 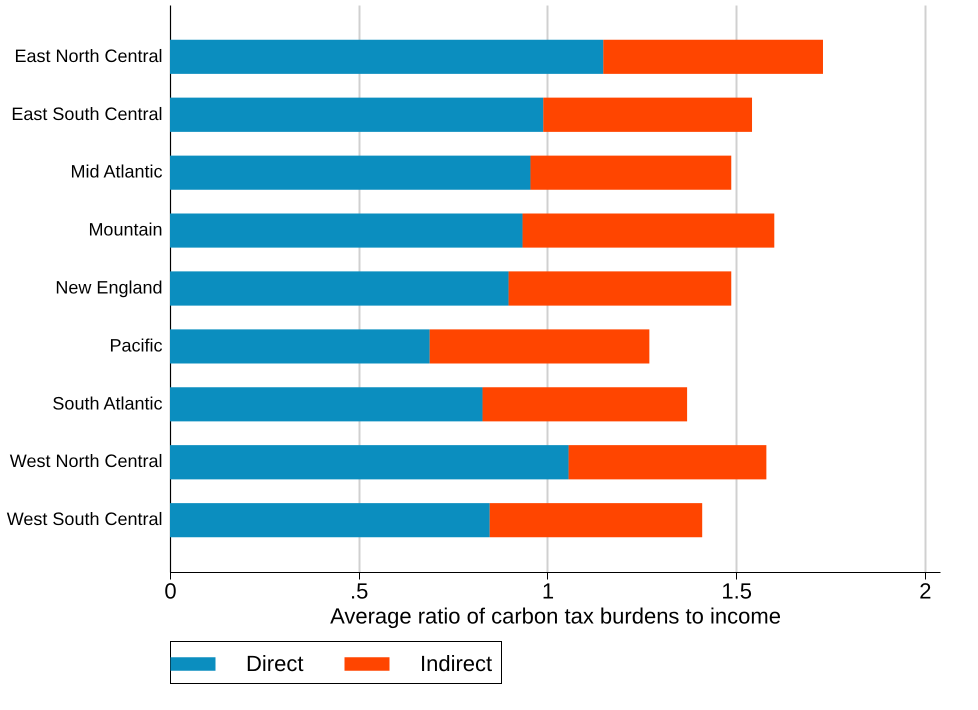 I want to click on y-tick-label: West South Central, so click(x=84, y=519).